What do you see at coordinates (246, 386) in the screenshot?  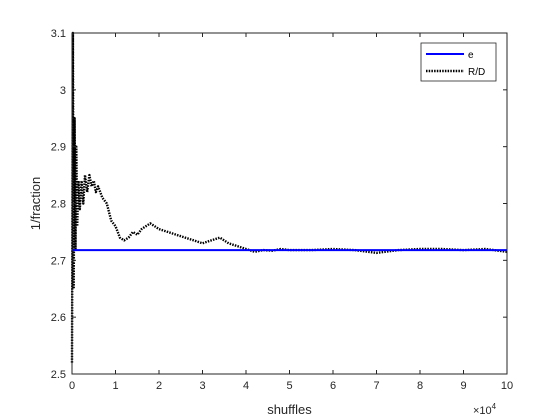 I see `x-tick-label: 4` at bounding box center [246, 386].